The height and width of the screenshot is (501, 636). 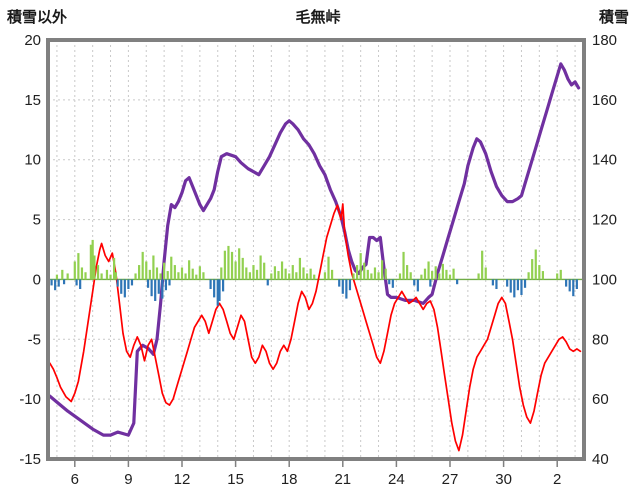 What do you see at coordinates (30, 459) in the screenshot?
I see `left-axis-tick-label: -15` at bounding box center [30, 459].